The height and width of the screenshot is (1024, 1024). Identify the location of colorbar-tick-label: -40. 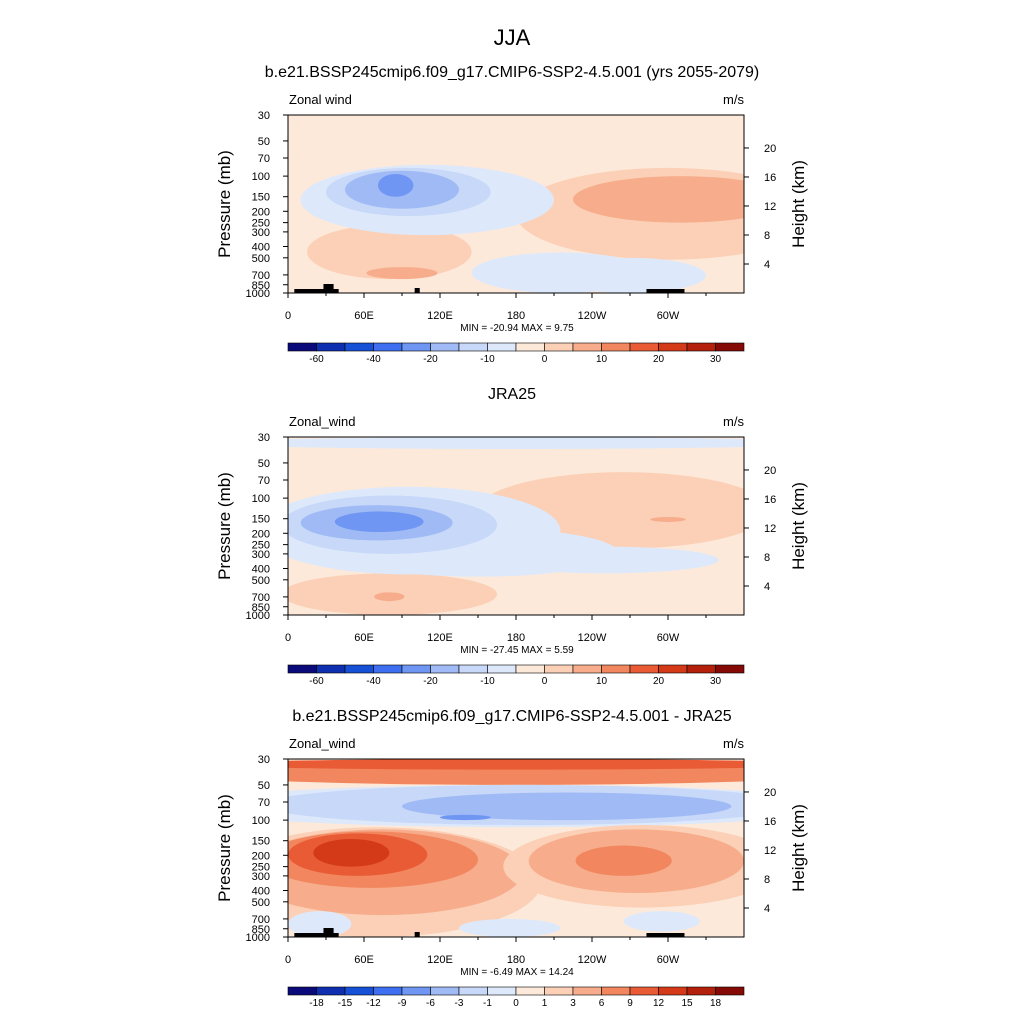
(373, 681).